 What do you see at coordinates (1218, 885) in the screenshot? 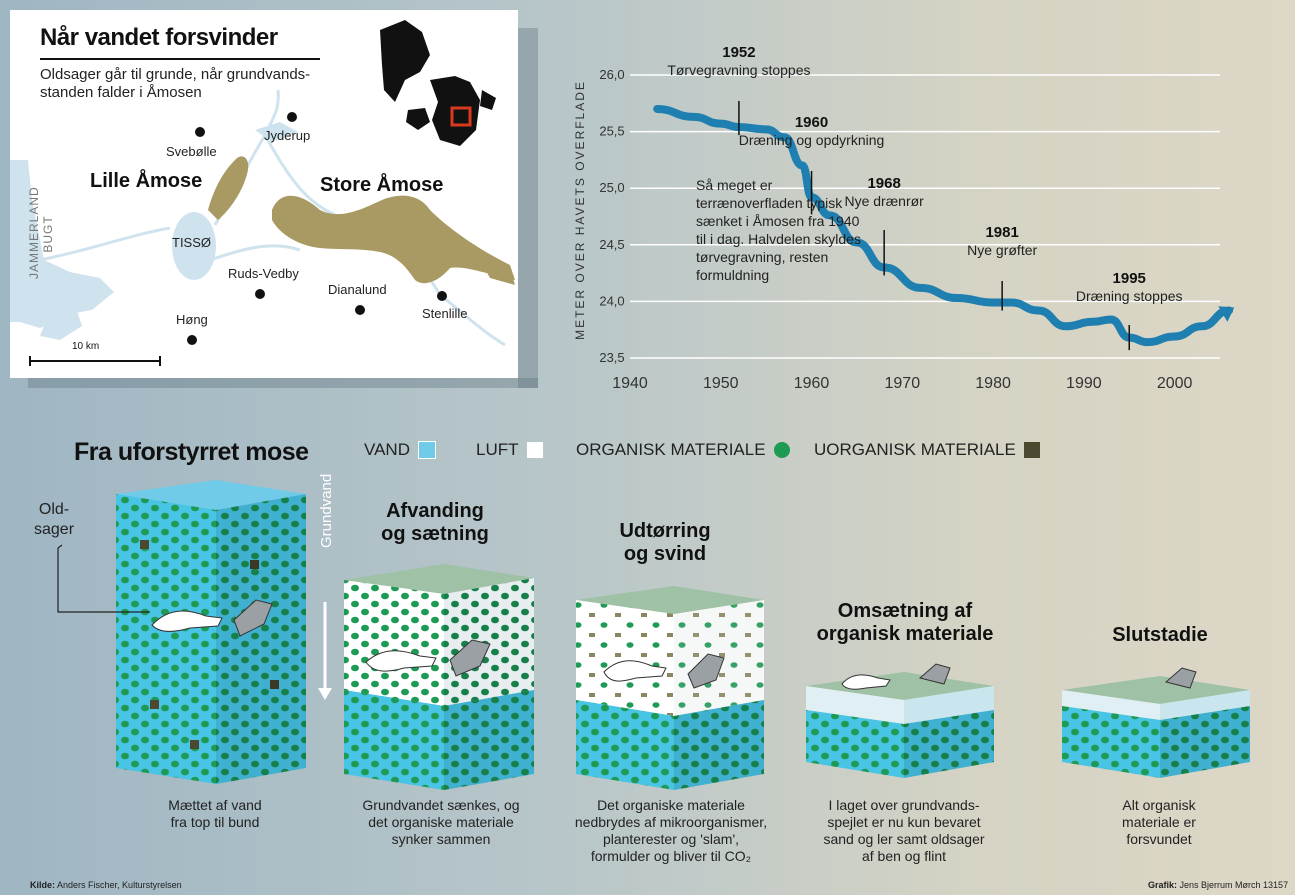
I see `graphic-credit: Grafik: Jens Bjerrum Mørch 13157` at bounding box center [1218, 885].